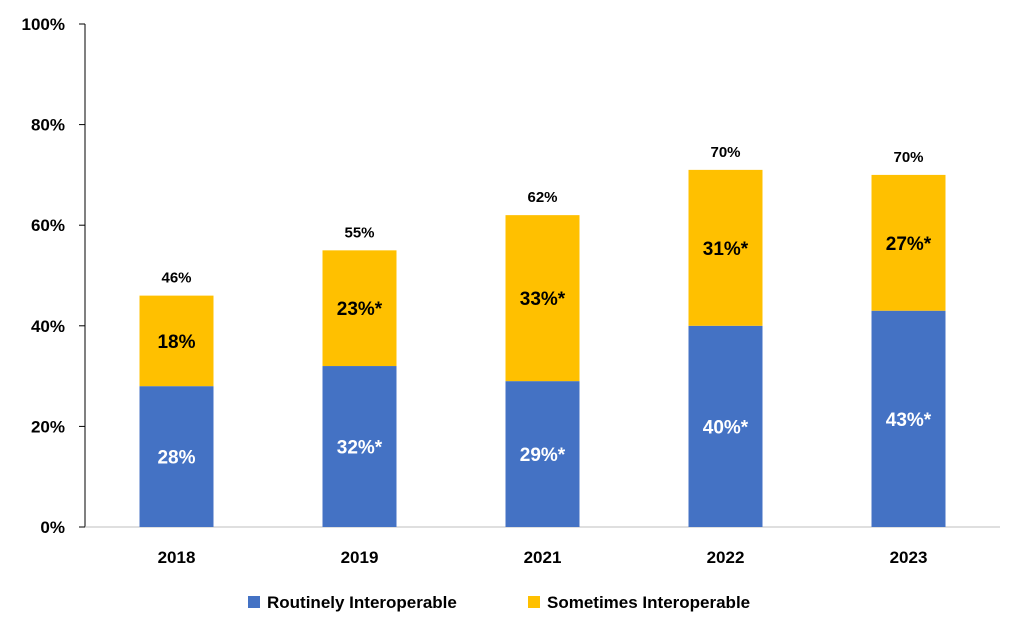 The height and width of the screenshot is (640, 1023). I want to click on data-label: 23%*, so click(360, 309).